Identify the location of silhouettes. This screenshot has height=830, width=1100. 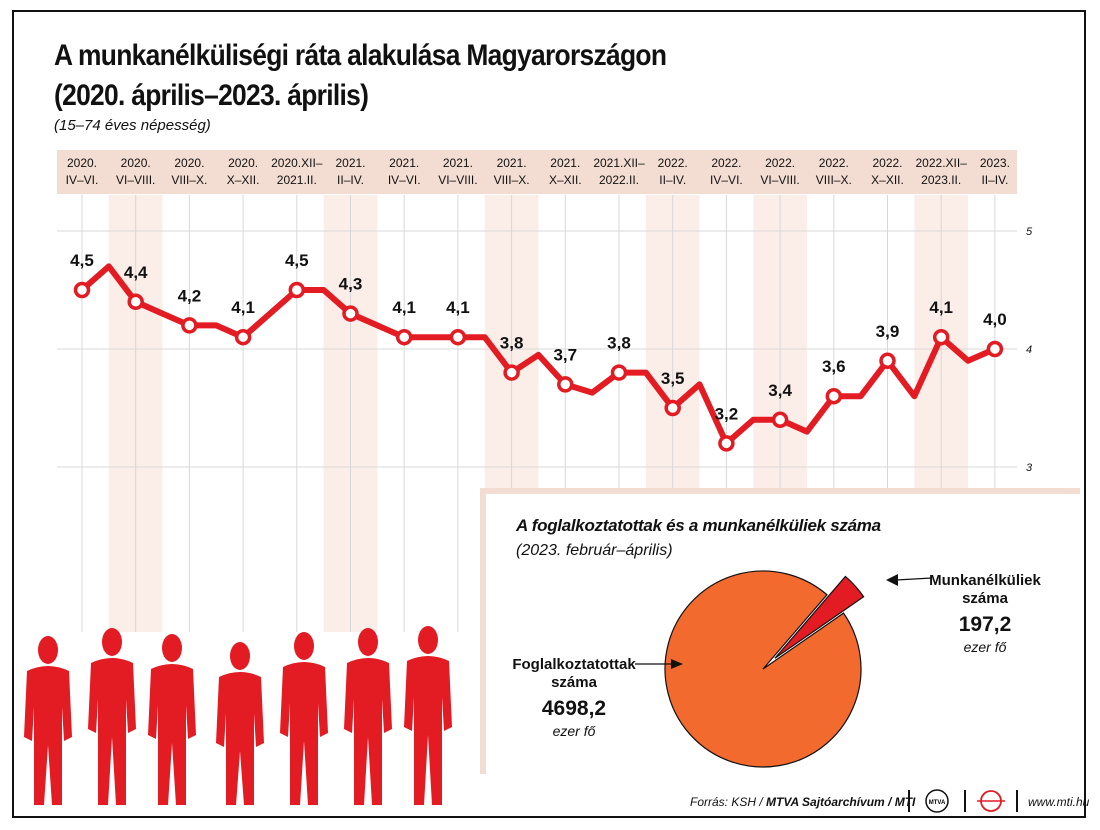
(238, 715).